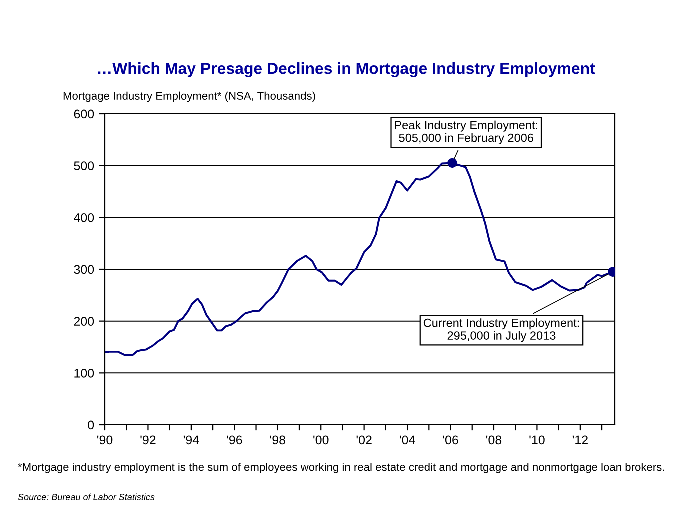 This screenshot has width=692, height=508. I want to click on x-tick-label: '92, so click(148, 440).